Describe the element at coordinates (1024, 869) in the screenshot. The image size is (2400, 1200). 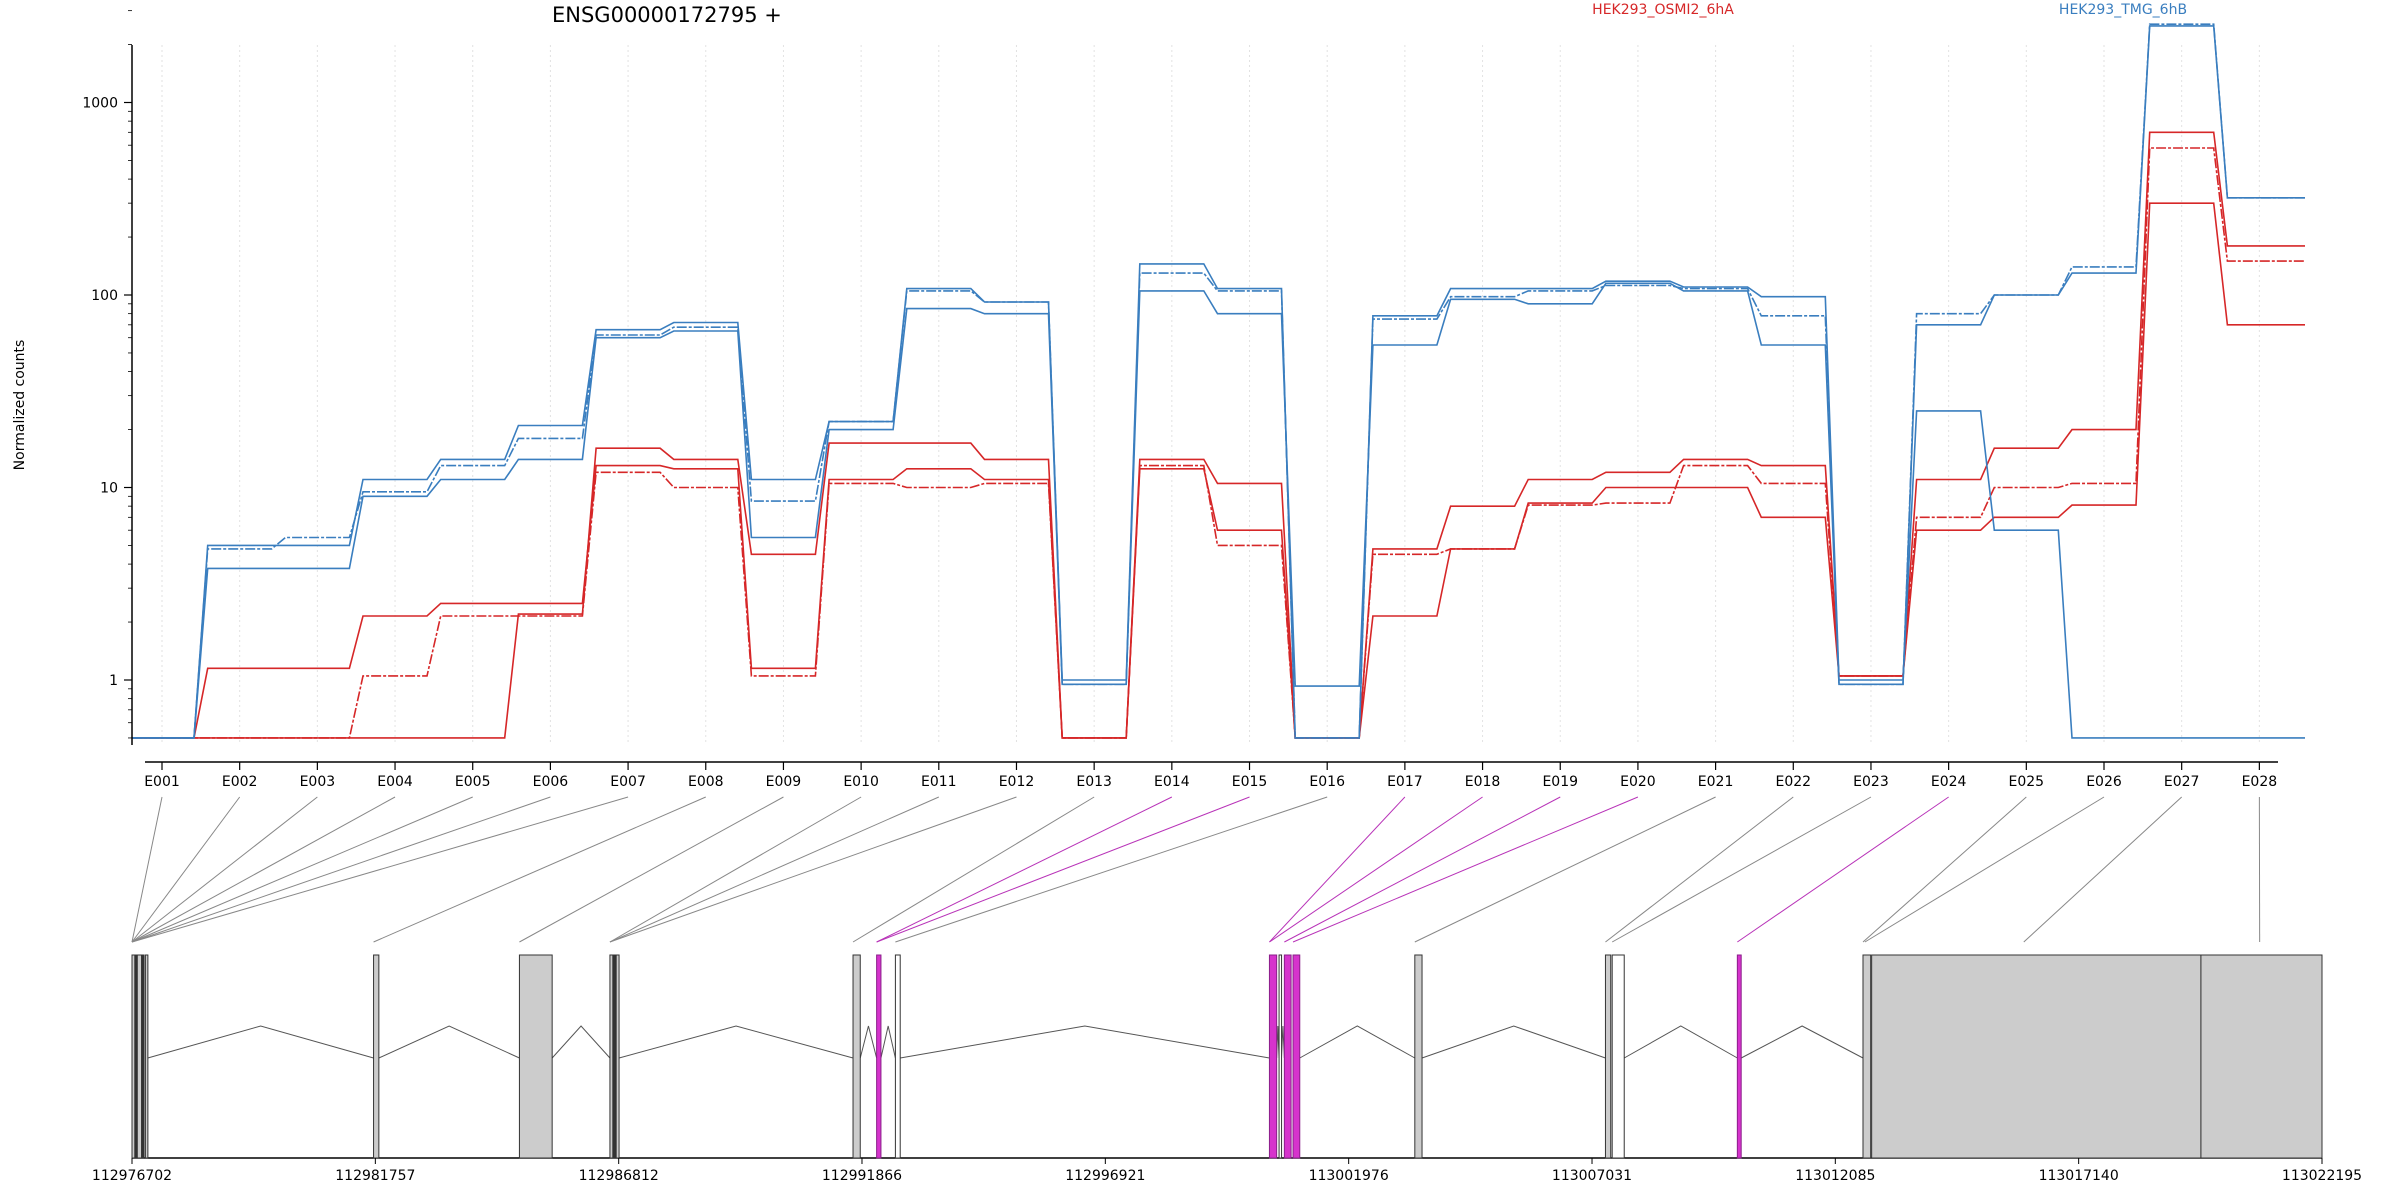
I see `connector-e014` at that location.